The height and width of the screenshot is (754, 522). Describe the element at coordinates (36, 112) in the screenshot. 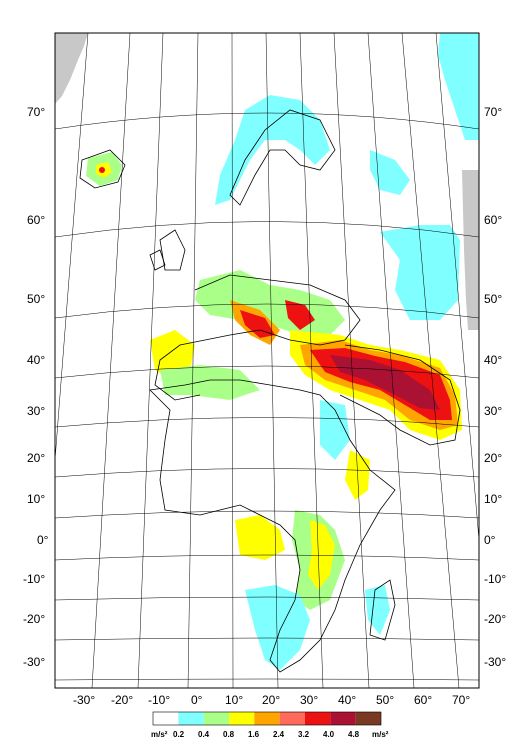

I see `lat-label-left: 70°` at that location.